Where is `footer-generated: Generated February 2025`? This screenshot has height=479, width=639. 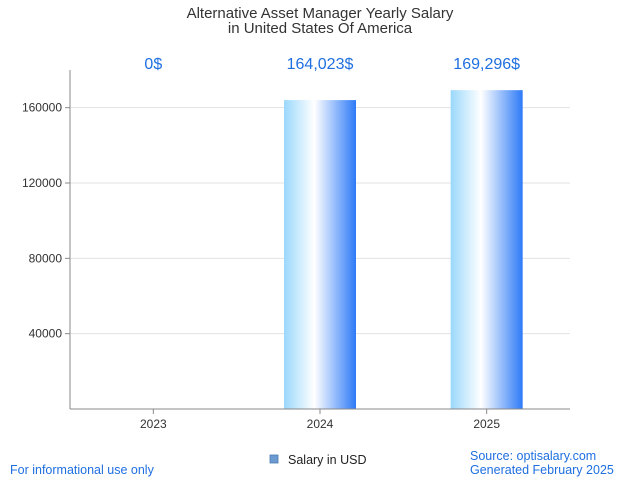
footer-generated: Generated February 2025 is located at coordinates (542, 470).